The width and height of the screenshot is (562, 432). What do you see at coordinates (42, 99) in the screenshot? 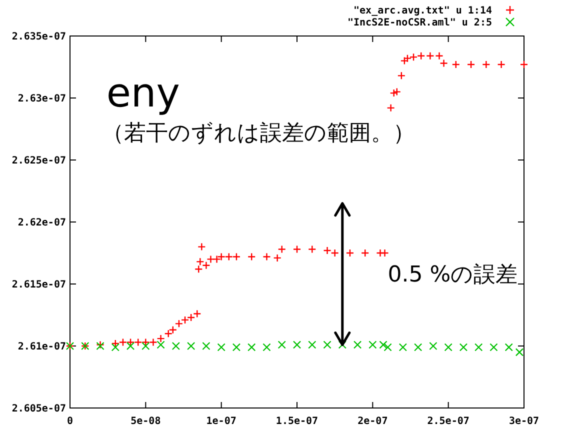
I see `y-tick-label: 2.63e-07` at bounding box center [42, 99].